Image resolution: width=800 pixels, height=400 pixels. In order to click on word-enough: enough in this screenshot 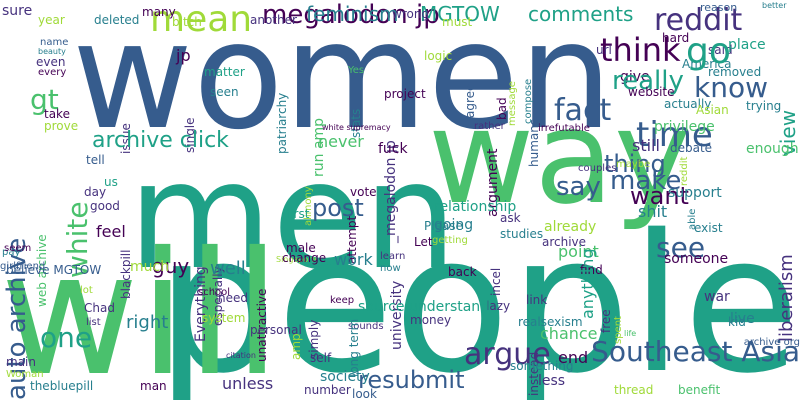, I will do `click(772, 149)`.